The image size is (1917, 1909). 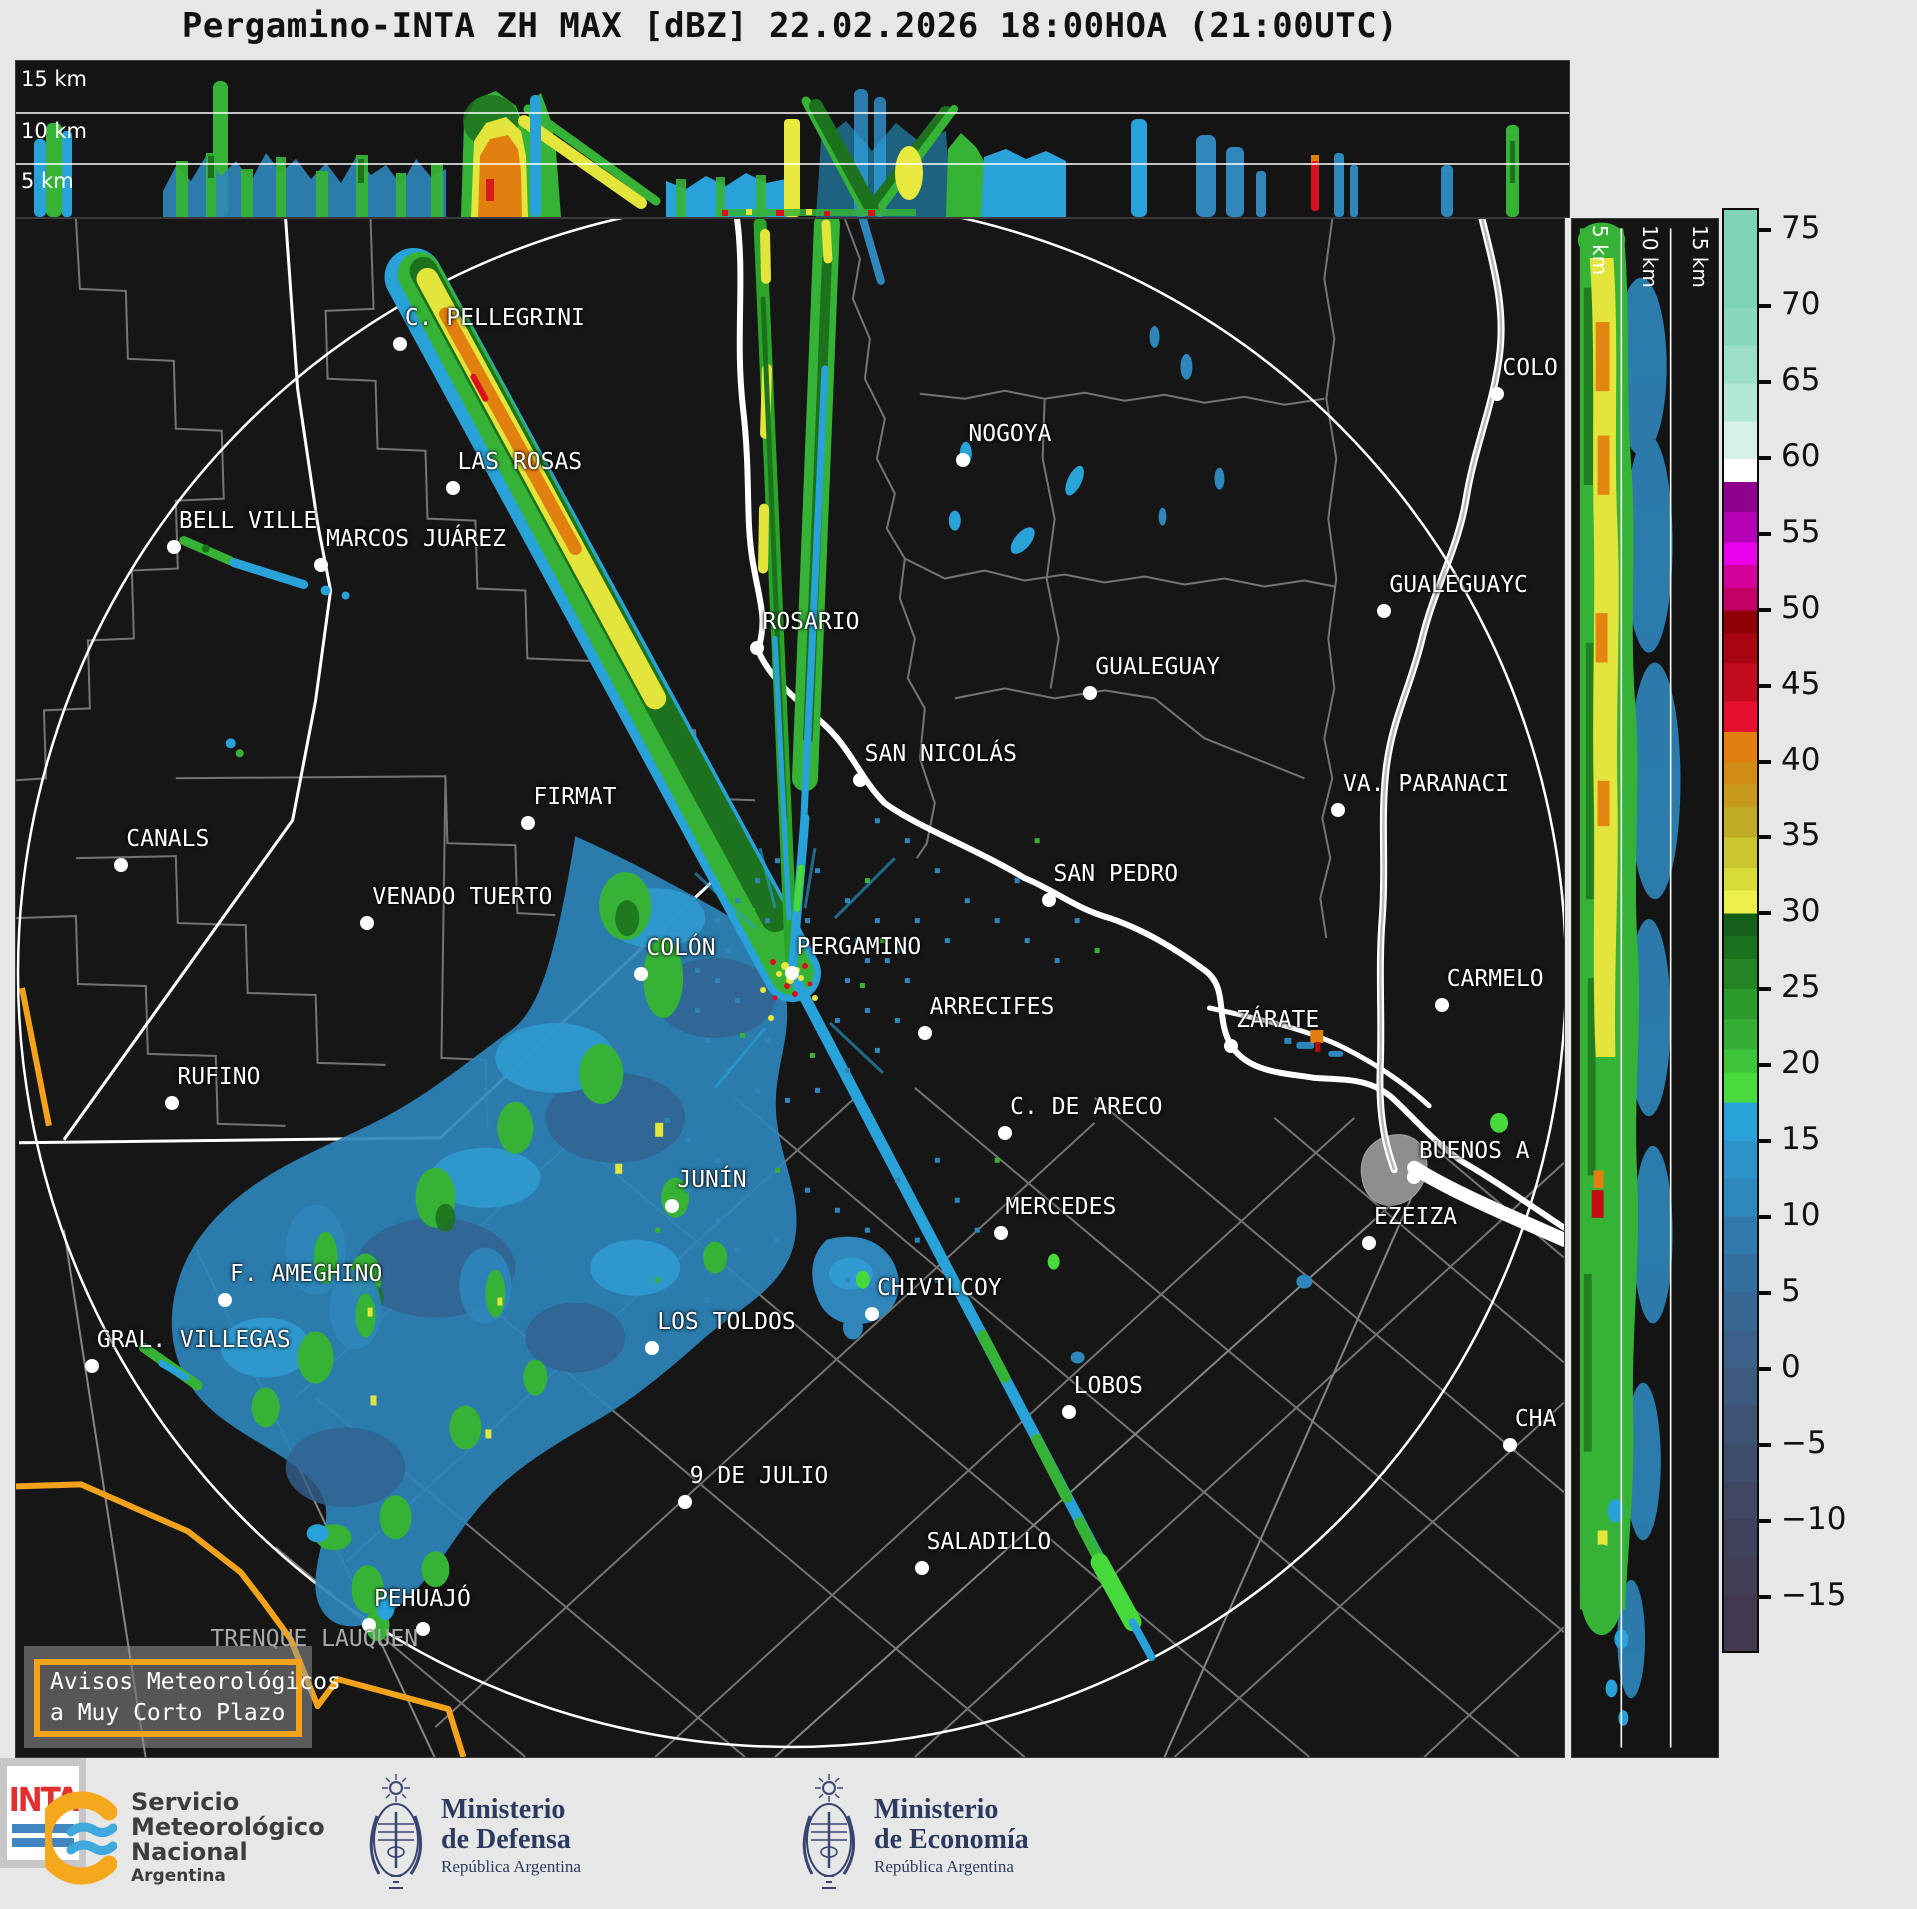 What do you see at coordinates (568, 807) in the screenshot?
I see `city-marker: FIRMAT` at bounding box center [568, 807].